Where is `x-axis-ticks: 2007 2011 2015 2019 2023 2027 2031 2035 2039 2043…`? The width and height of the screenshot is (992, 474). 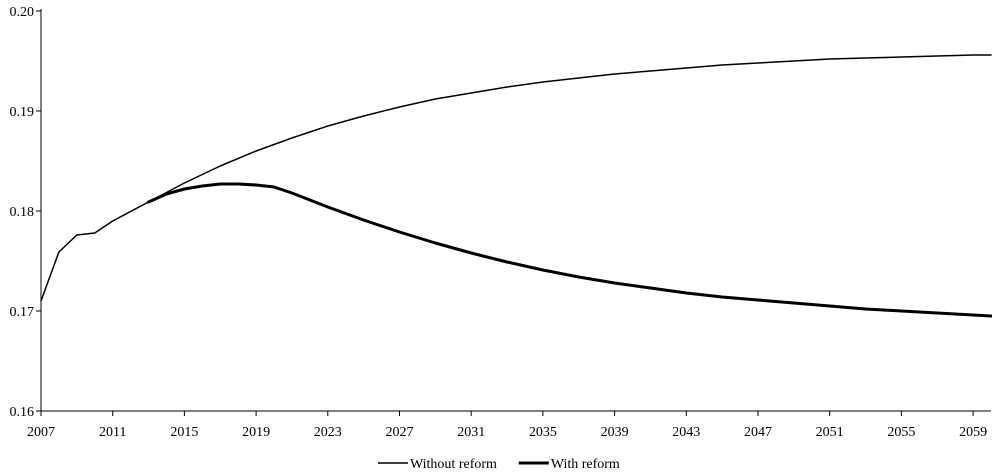
x-axis-ticks: 2007 2011 2015 2019 2023 2027 2031 2035 2039 2043… is located at coordinates (507, 425).